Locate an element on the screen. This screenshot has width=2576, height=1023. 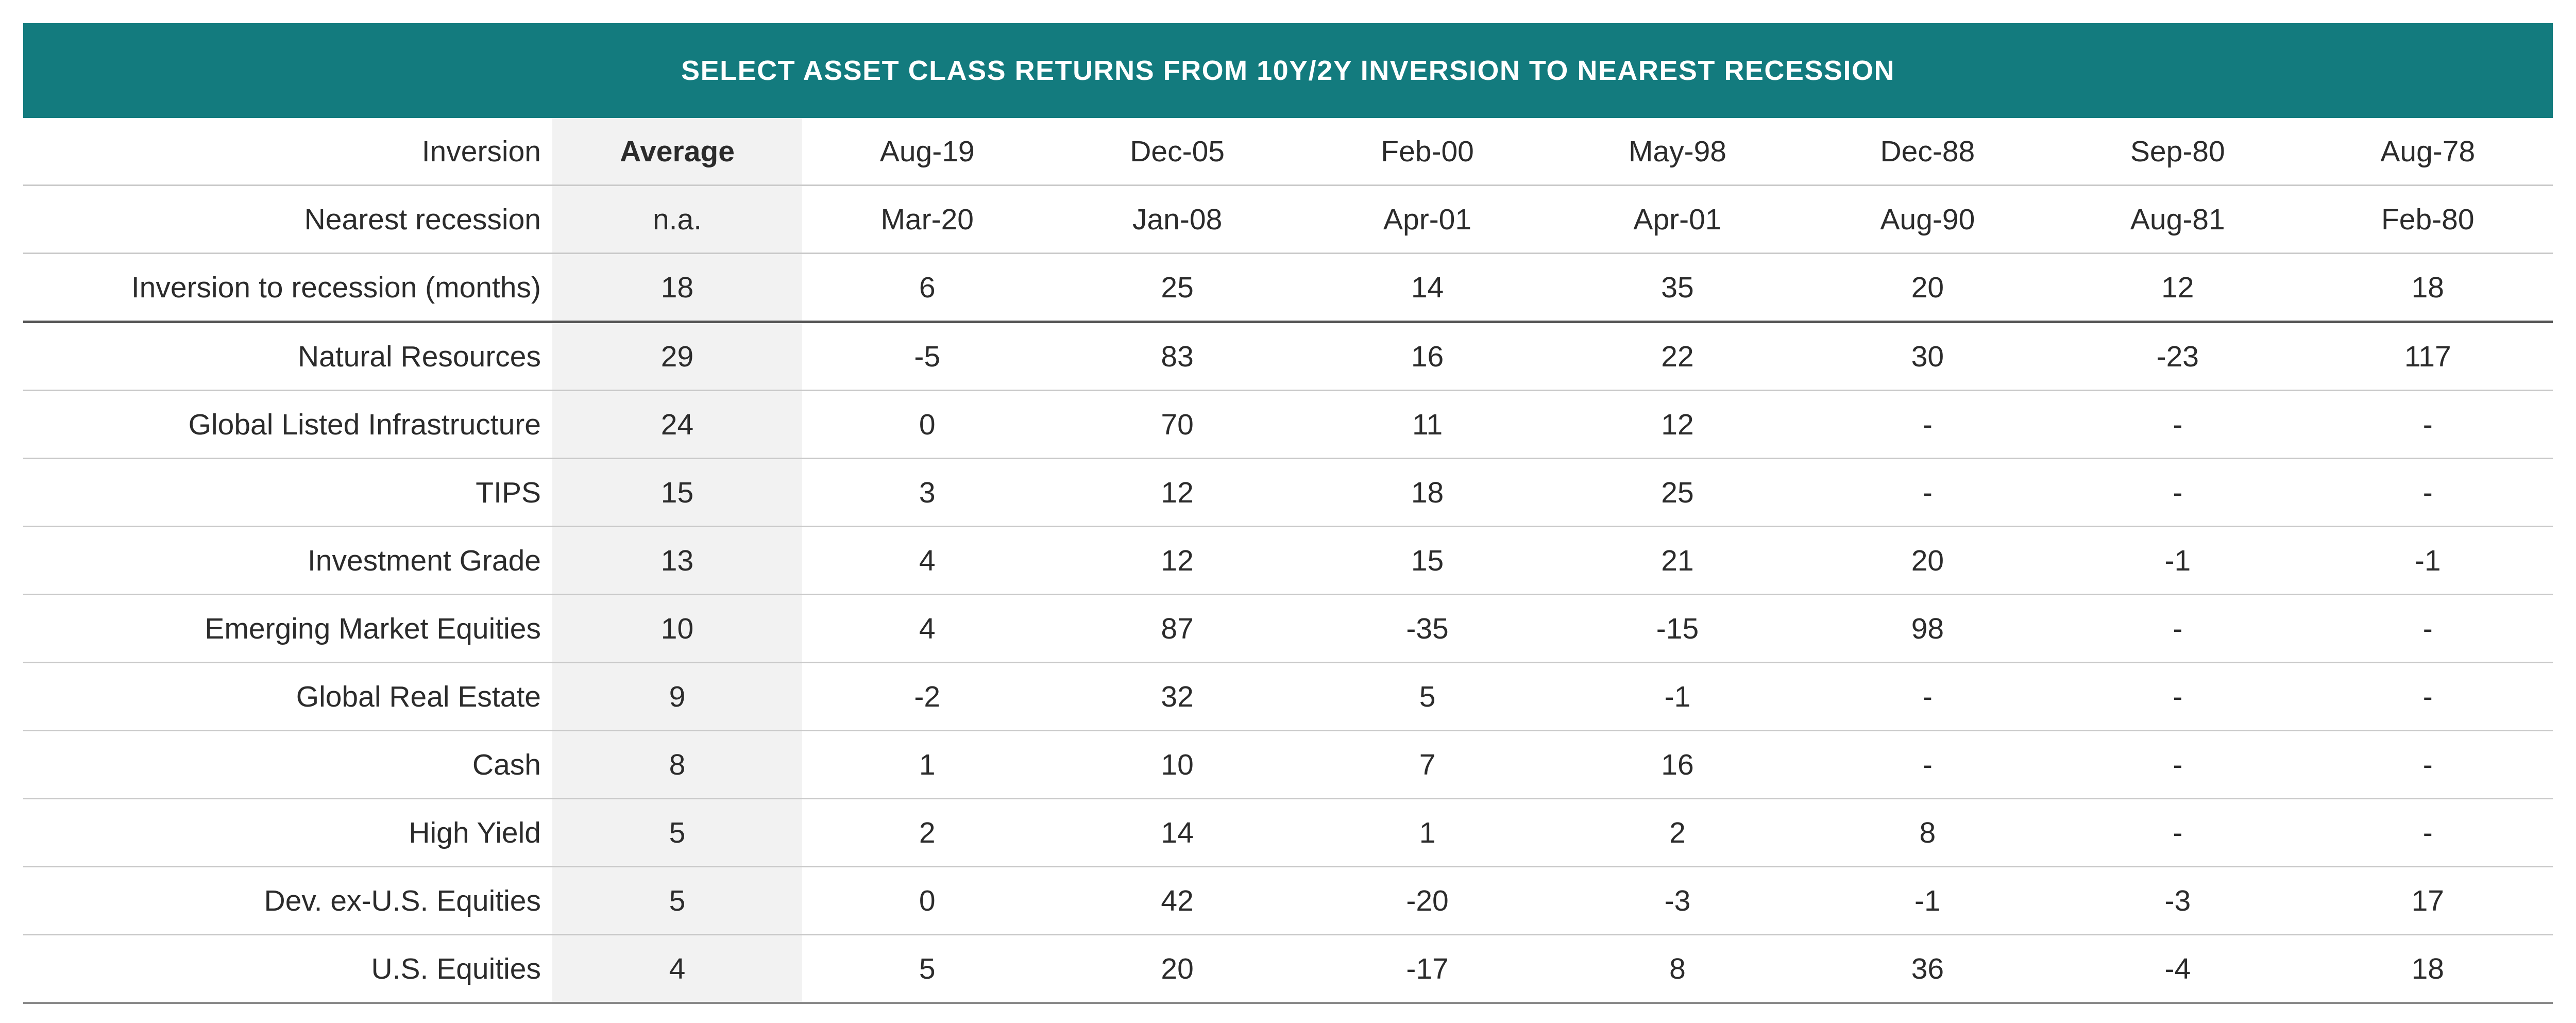
average-cell: 5 is located at coordinates (677, 900).